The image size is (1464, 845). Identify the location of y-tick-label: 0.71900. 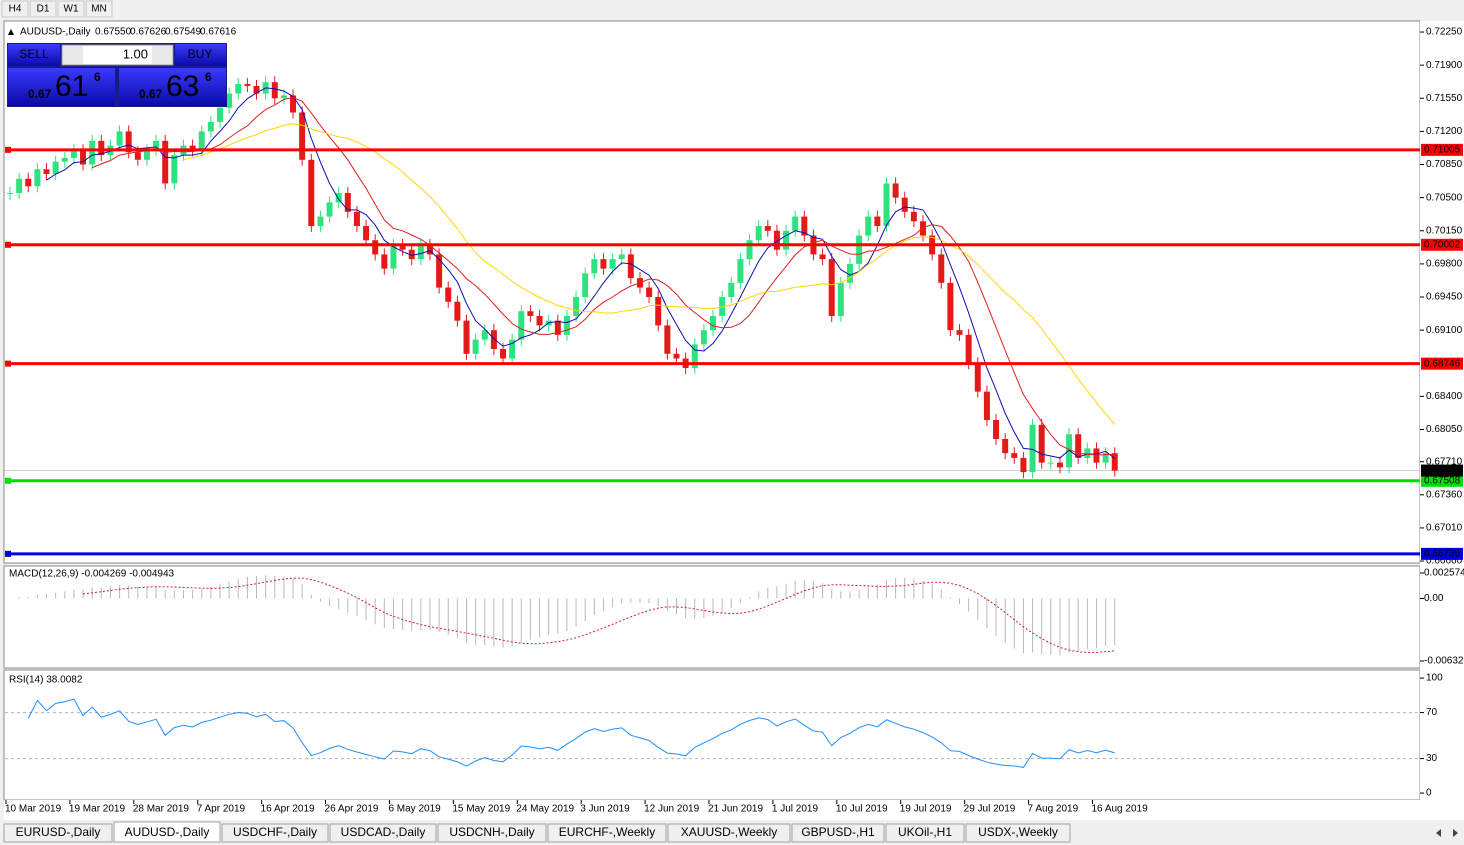
(1444, 65).